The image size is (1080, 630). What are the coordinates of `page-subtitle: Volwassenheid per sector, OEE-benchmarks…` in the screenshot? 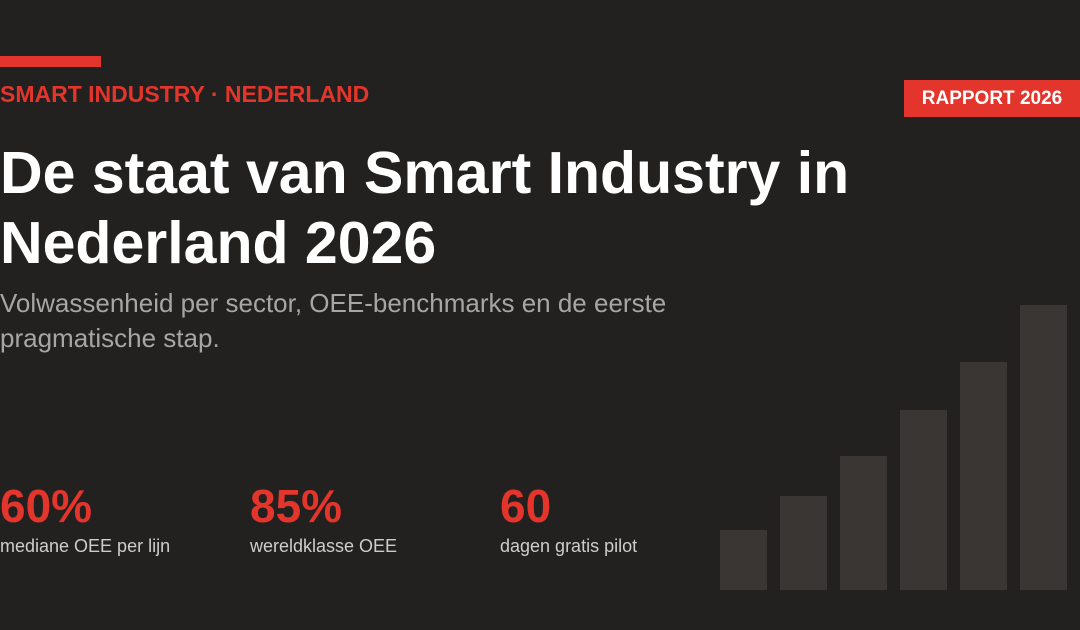 It's located at (333, 320).